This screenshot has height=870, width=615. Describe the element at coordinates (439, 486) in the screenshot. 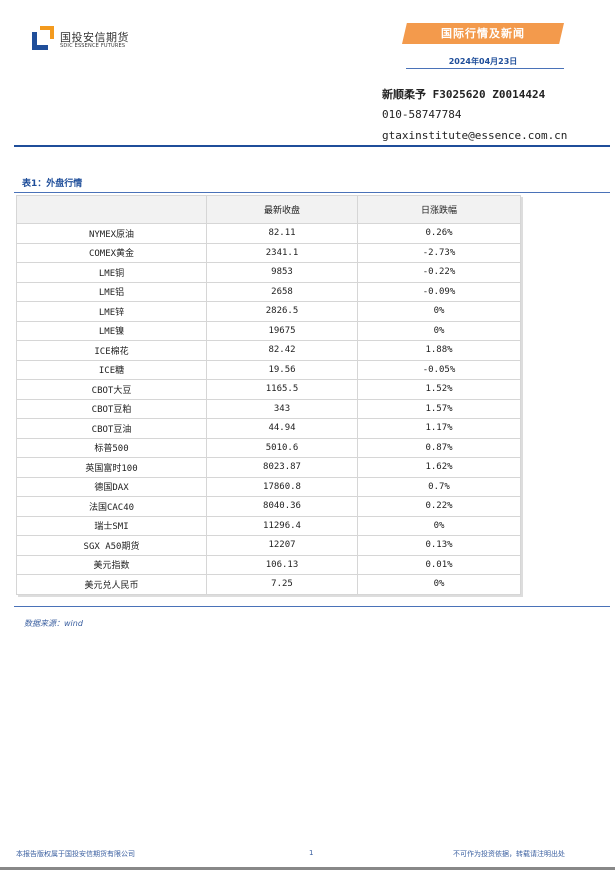

I see `daily-change: 0.7%` at that location.